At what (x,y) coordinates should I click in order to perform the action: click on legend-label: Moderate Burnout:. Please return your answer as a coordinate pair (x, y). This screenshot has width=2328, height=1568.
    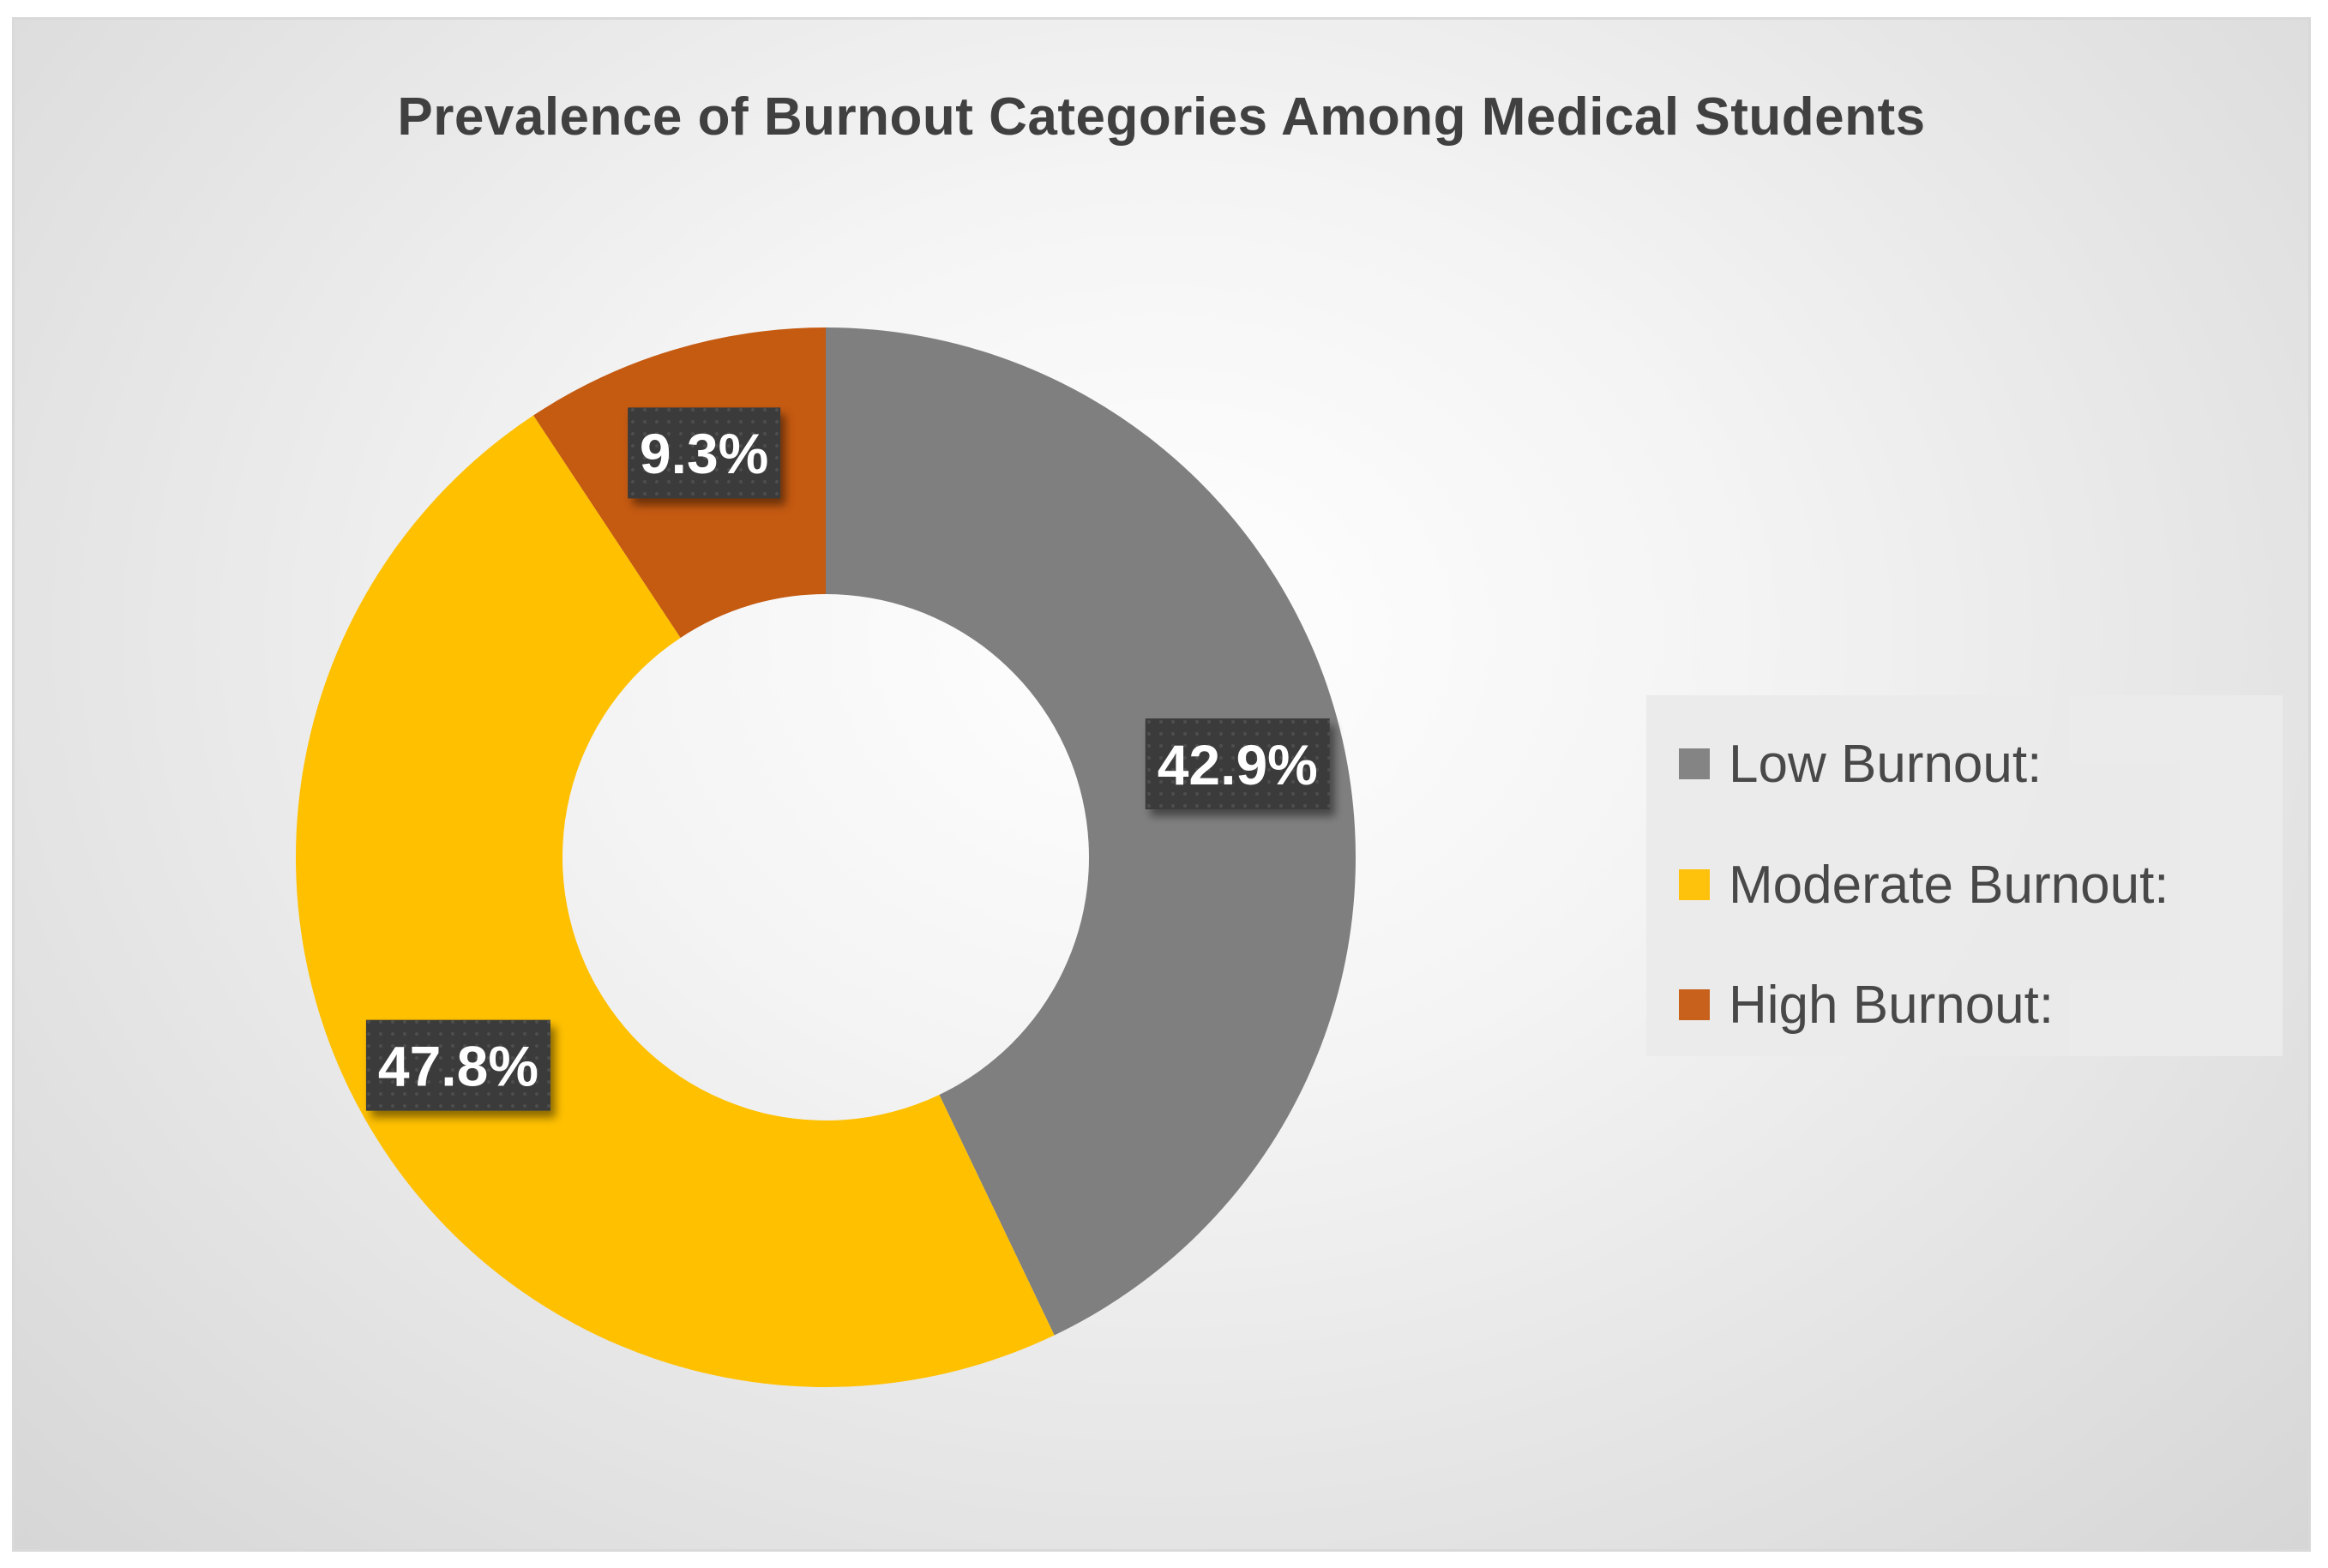
    Looking at the image, I should click on (1949, 885).